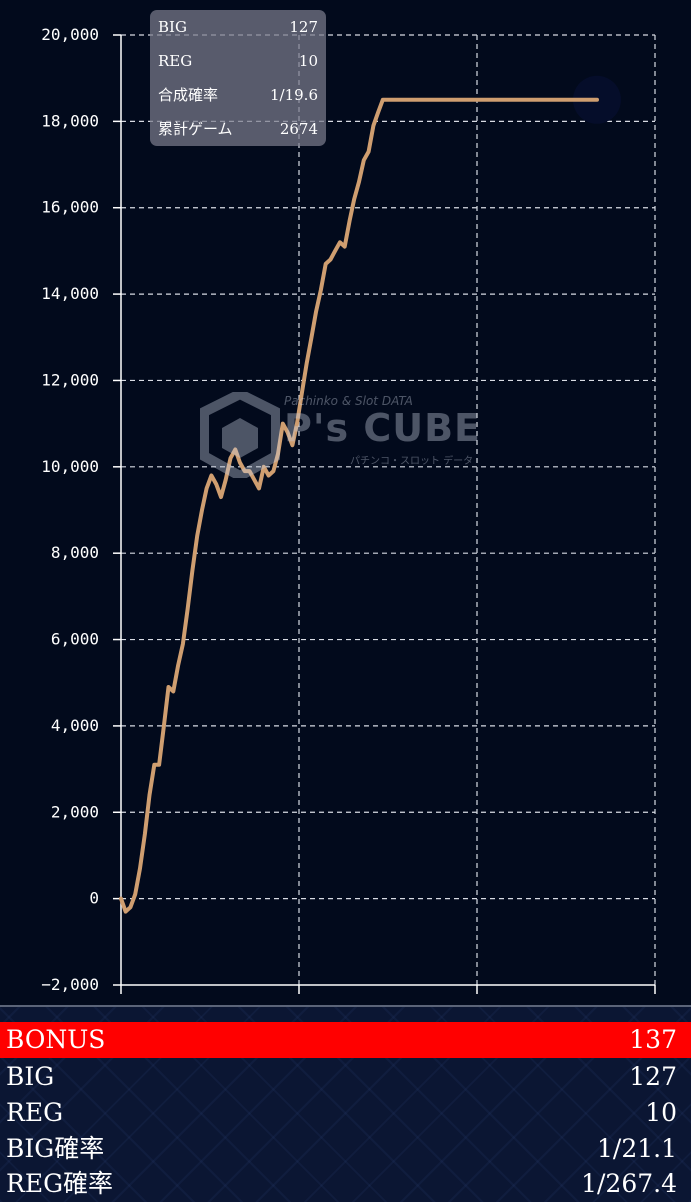 Image resolution: width=691 pixels, height=1202 pixels. What do you see at coordinates (637, 1148) in the screenshot?
I see `stats-value: 1/21.1` at bounding box center [637, 1148].